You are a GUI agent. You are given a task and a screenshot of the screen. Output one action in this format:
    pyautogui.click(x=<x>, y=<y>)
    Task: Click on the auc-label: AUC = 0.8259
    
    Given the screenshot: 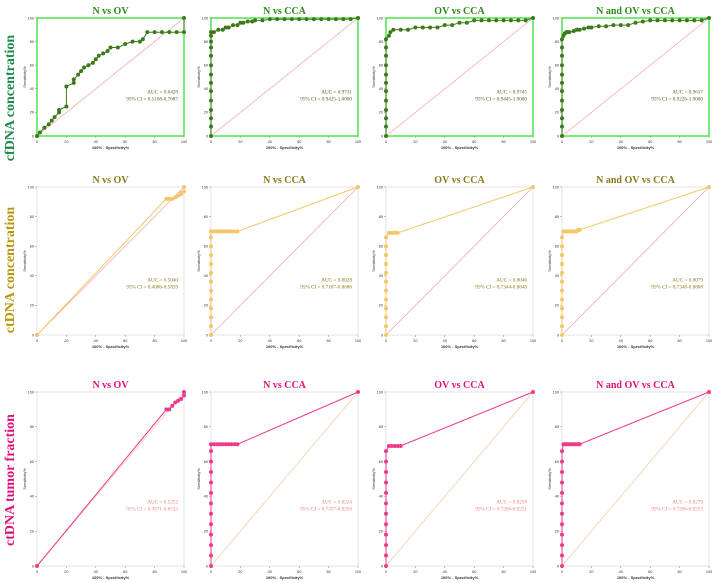 What is the action you would take?
    pyautogui.click(x=511, y=502)
    